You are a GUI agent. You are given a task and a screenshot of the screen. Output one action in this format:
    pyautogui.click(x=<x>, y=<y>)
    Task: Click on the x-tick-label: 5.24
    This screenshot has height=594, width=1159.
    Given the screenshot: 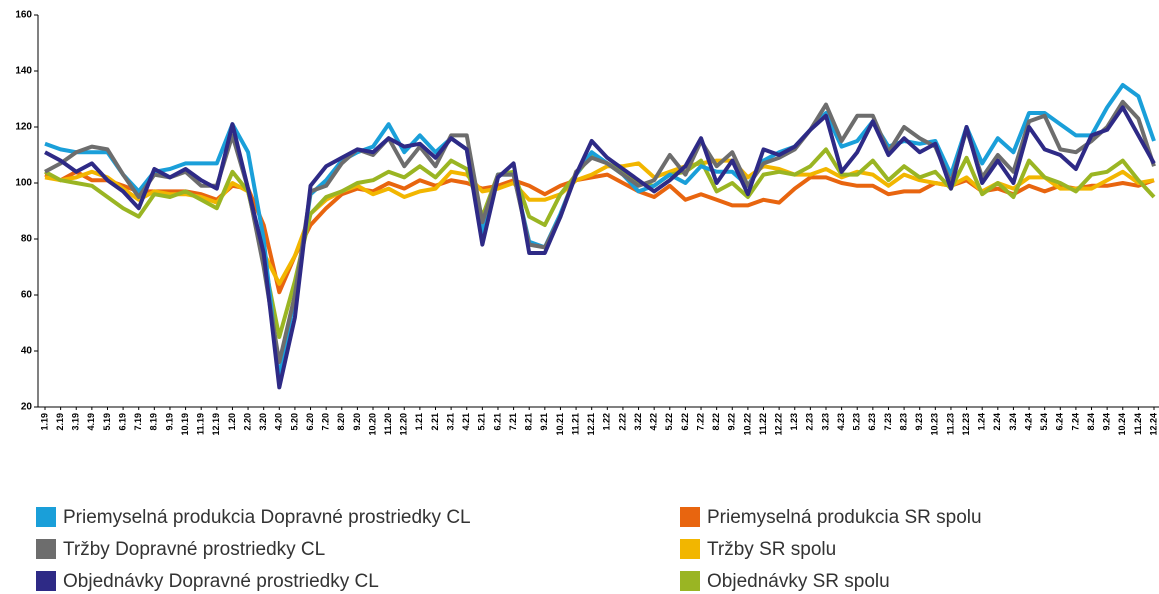 What is the action you would take?
    pyautogui.click(x=1044, y=422)
    